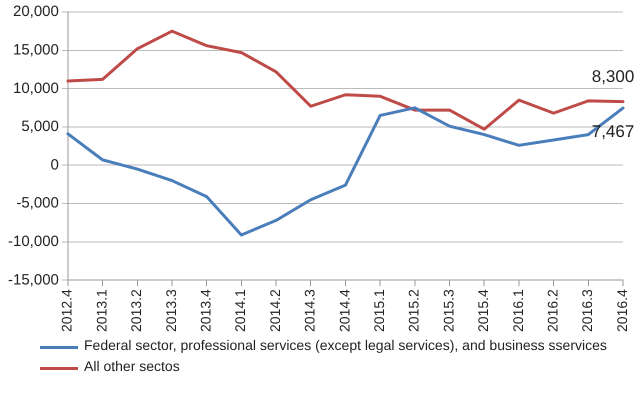  Describe the element at coordinates (33, 279) in the screenshot. I see `y-tick-label: -15,000` at that location.